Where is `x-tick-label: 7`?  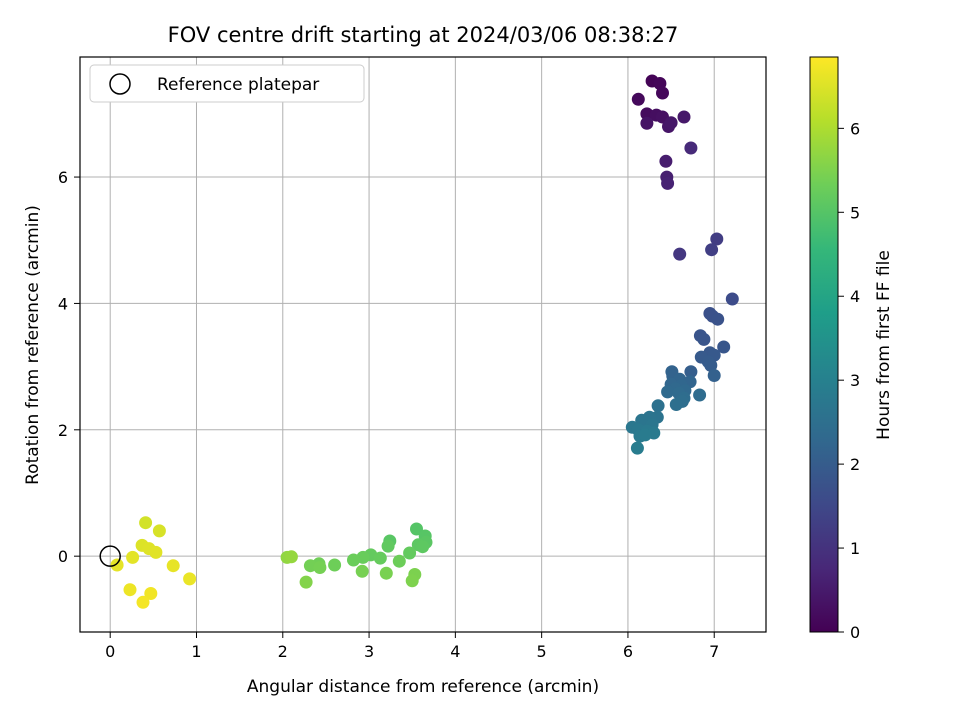 x-tick-label: 7 is located at coordinates (714, 651).